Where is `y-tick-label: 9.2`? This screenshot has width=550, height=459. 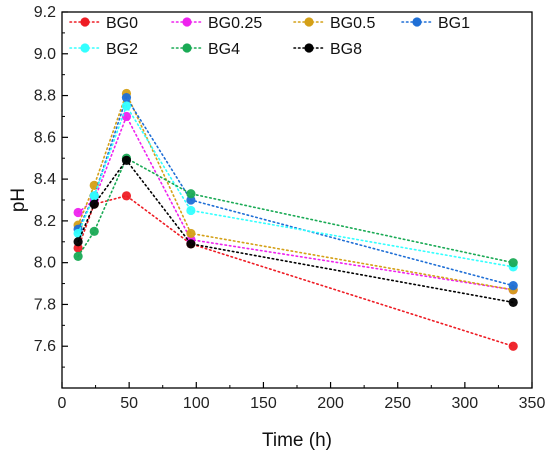 y-tick-label: 9.2 is located at coordinates (45, 12).